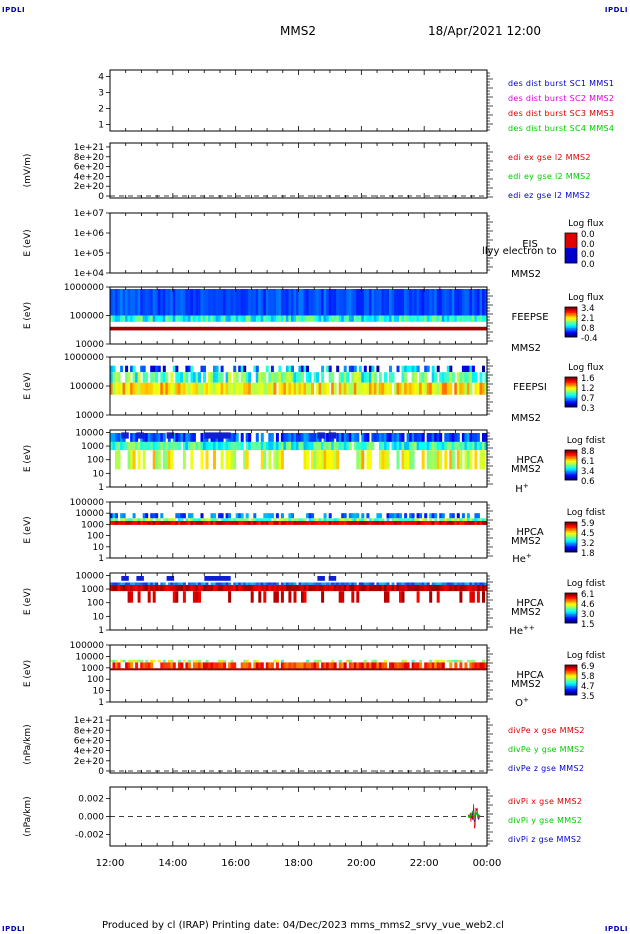 Image resolution: width=630 pixels, height=934 pixels. I want to click on colorbar-frame, so click(571, 680).